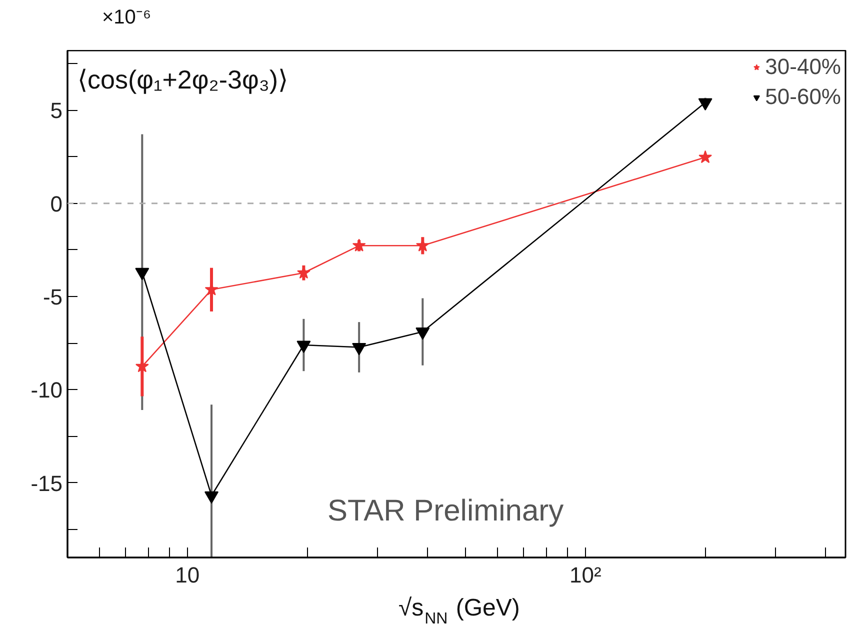 Image resolution: width=858 pixels, height=631 pixels. What do you see at coordinates (56, 203) in the screenshot?
I see `y-tick-label: 0` at bounding box center [56, 203].